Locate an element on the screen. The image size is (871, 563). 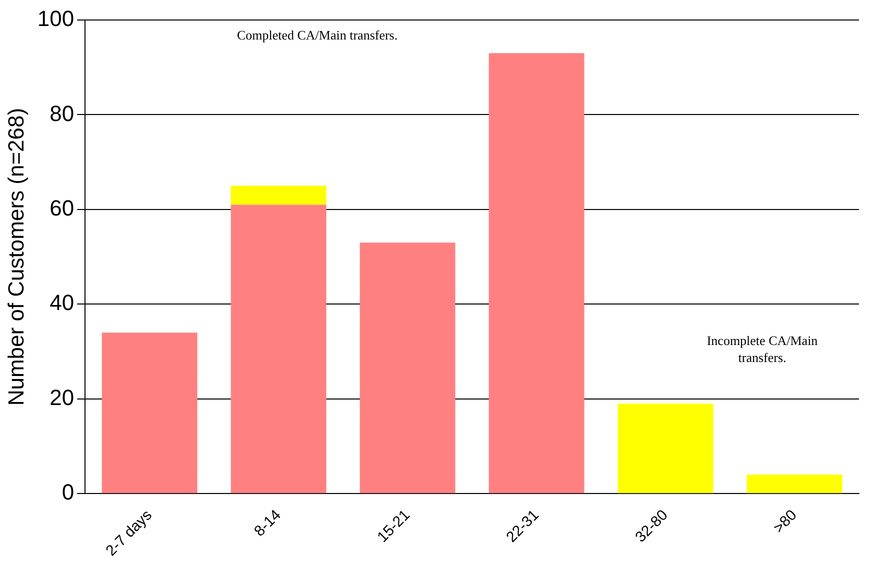
y-tick-label: 0 is located at coordinates (68, 492).